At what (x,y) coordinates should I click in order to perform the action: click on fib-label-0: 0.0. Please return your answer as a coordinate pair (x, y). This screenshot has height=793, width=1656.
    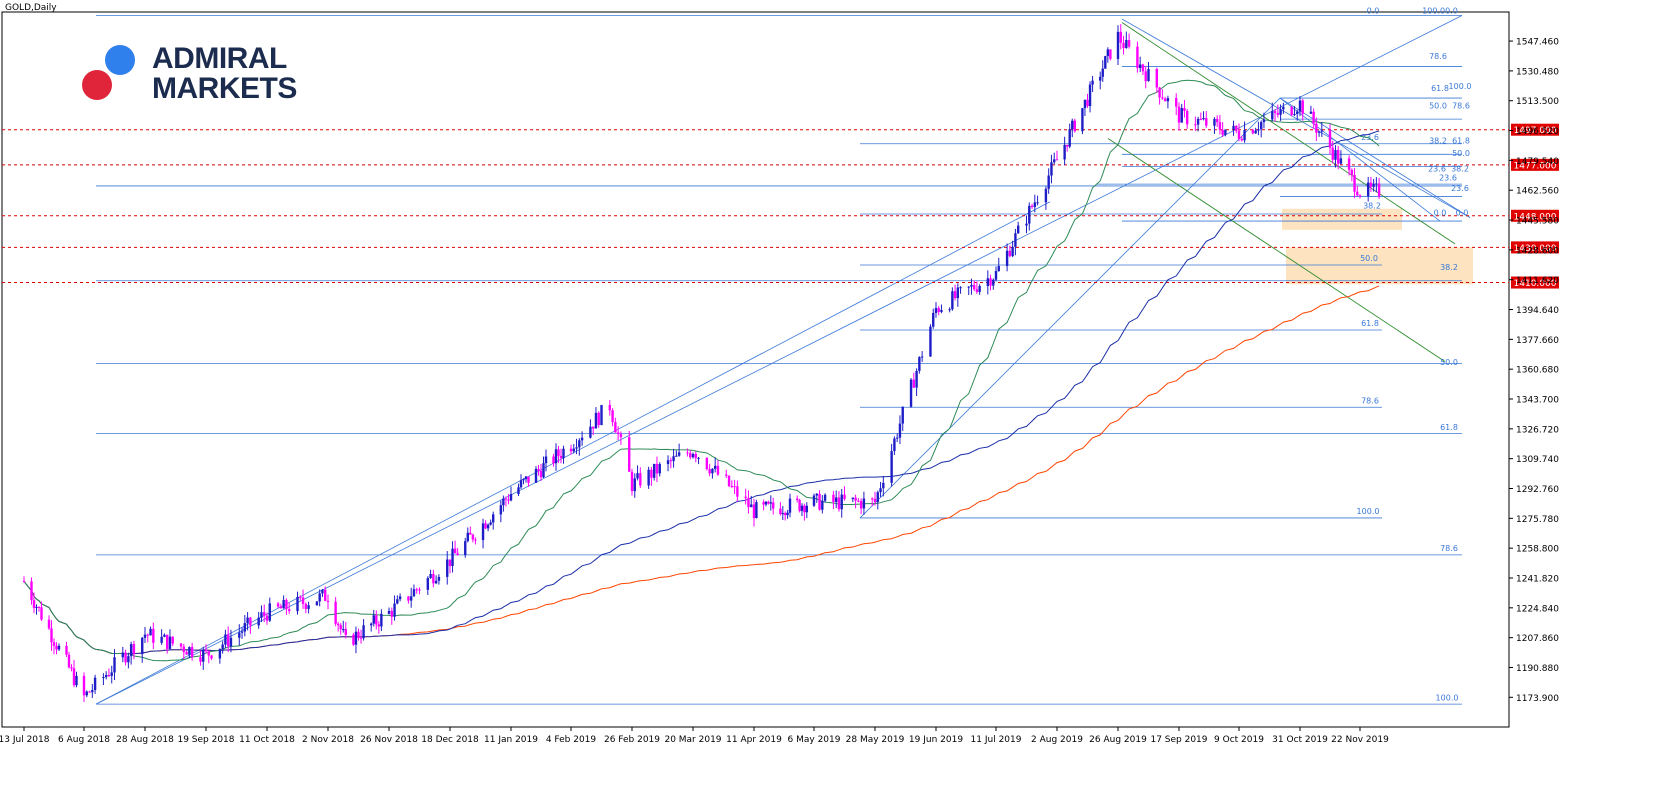
    Looking at the image, I should click on (1373, 11).